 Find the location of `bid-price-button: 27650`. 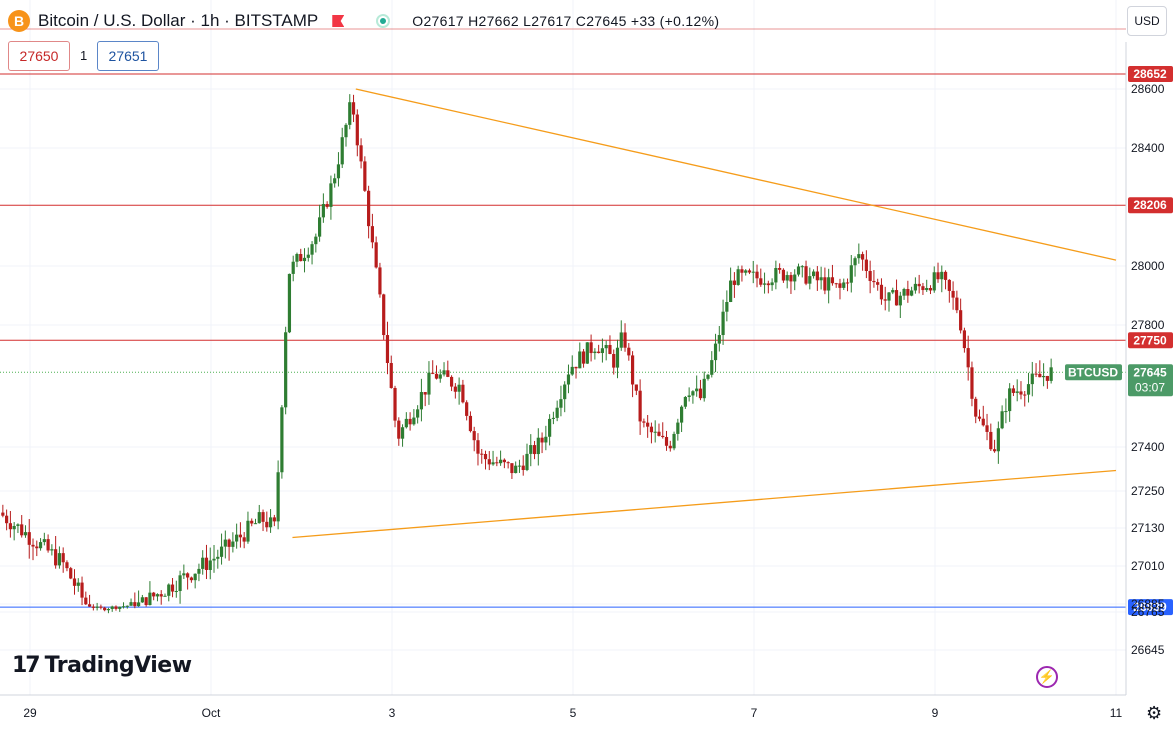

bid-price-button: 27650 is located at coordinates (39, 56).